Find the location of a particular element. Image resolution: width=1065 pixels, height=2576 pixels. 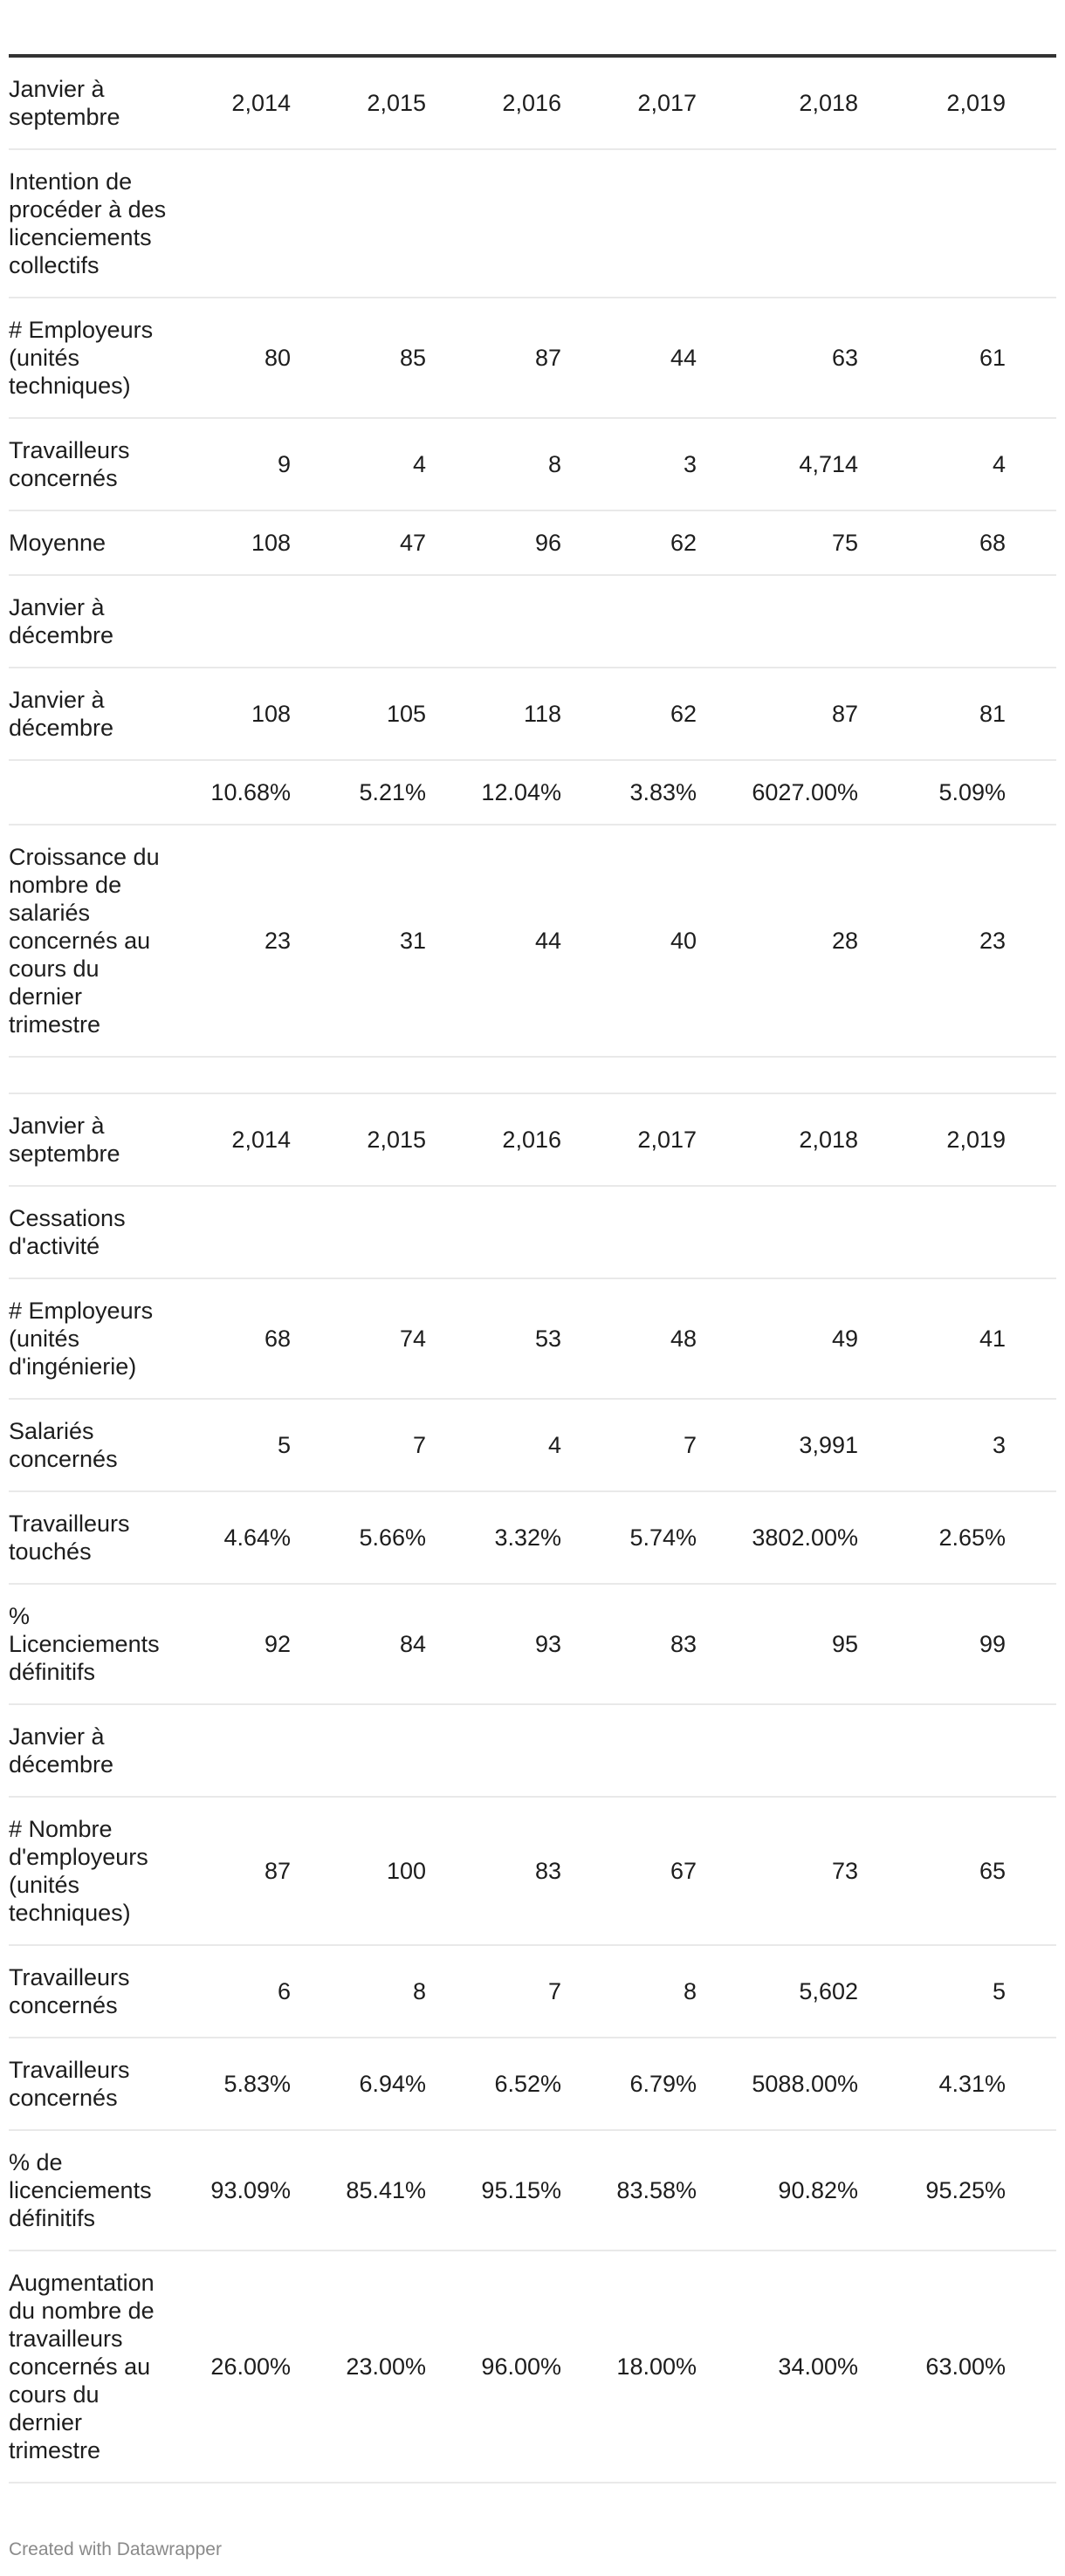

table-row: 10.68% 5.21% 12.04% 3.83% 6027.00% 5.09% is located at coordinates (532, 793).